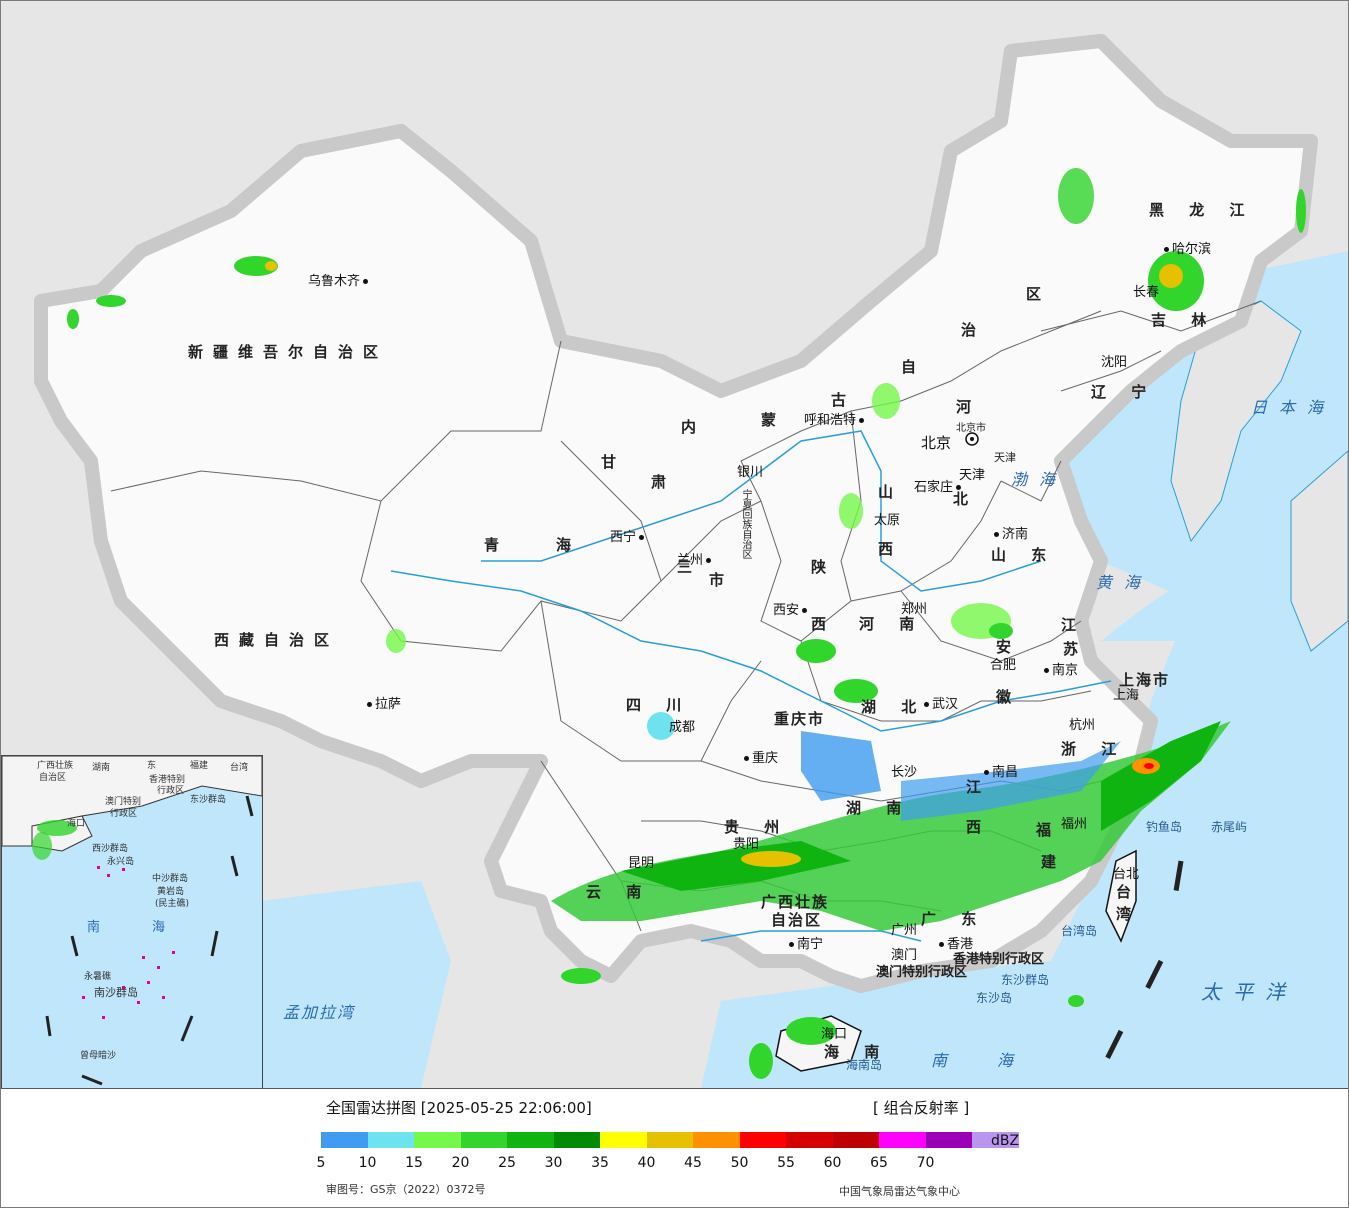 The width and height of the screenshot is (1349, 1208). What do you see at coordinates (628, 535) in the screenshot?
I see `city-xining: 西宁` at bounding box center [628, 535].